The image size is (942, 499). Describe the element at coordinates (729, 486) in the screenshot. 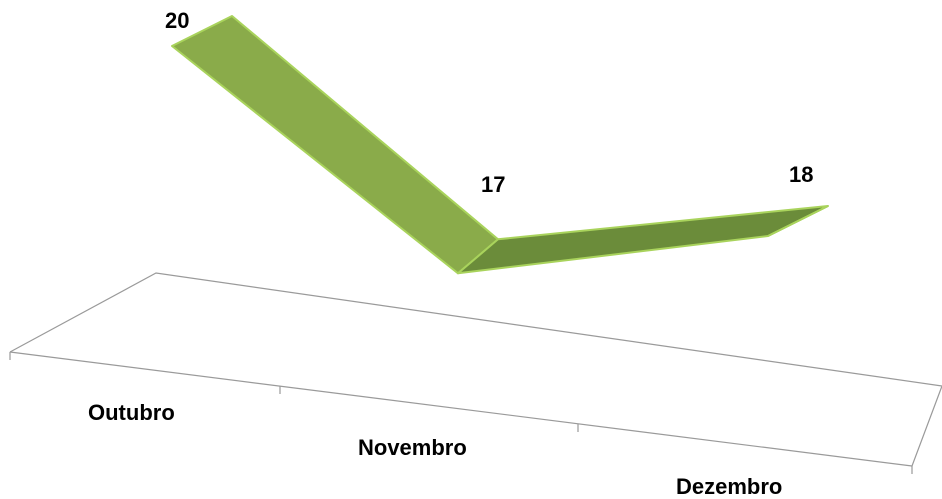

I see `category-label-dezembro: Dezembro` at that location.